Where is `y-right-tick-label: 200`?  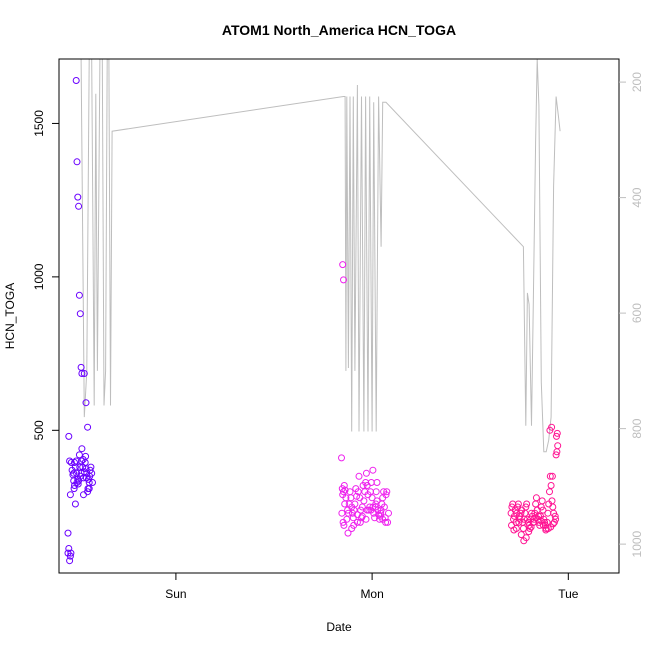
y-right-tick-label: 200 is located at coordinates (637, 82).